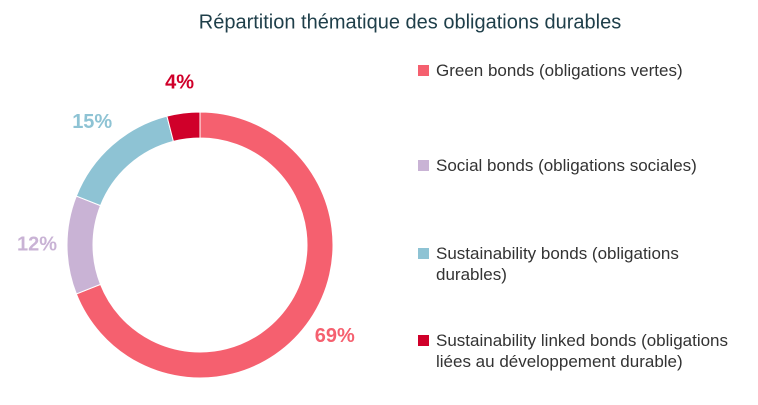 The height and width of the screenshot is (405, 758). What do you see at coordinates (566, 165) in the screenshot?
I see `legend-label: Social bonds (obligations sociales)` at bounding box center [566, 165].